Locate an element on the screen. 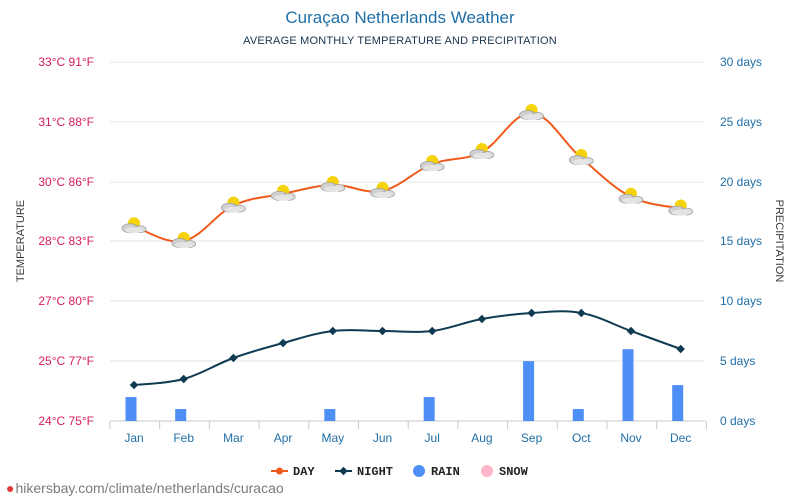 The height and width of the screenshot is (500, 800). right-tick-label: 25 days is located at coordinates (741, 122).